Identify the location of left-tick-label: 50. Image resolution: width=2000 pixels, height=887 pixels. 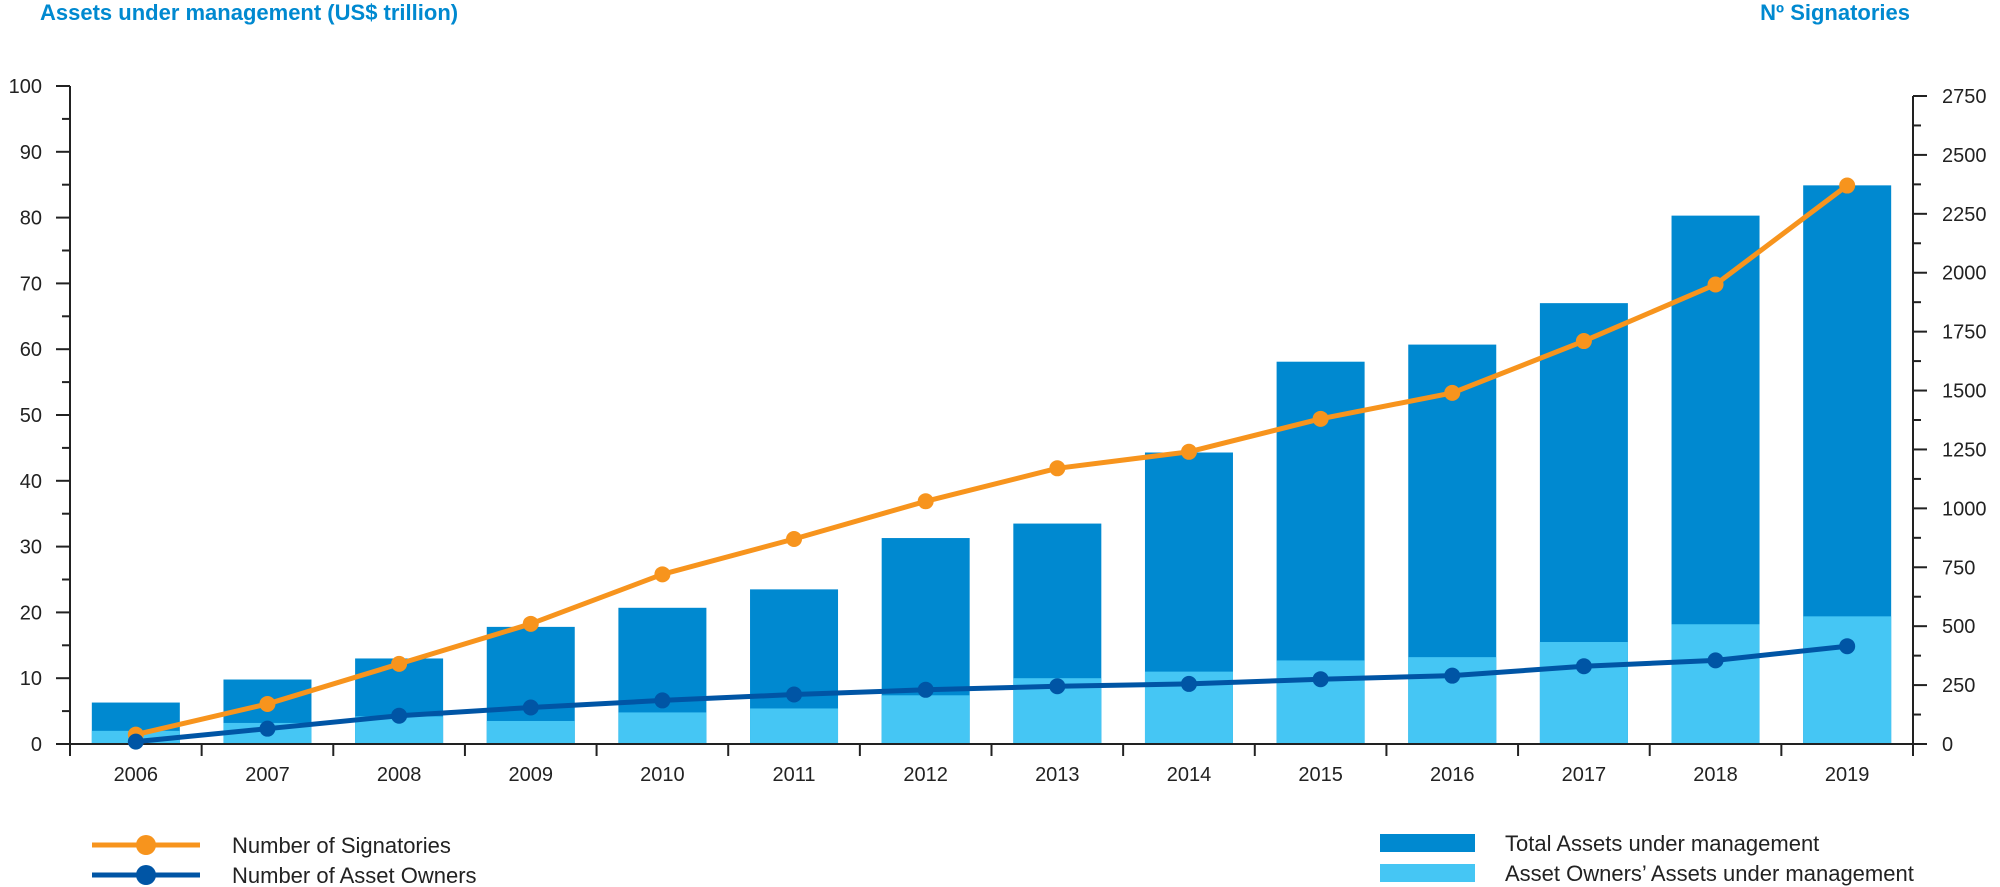
(31, 416).